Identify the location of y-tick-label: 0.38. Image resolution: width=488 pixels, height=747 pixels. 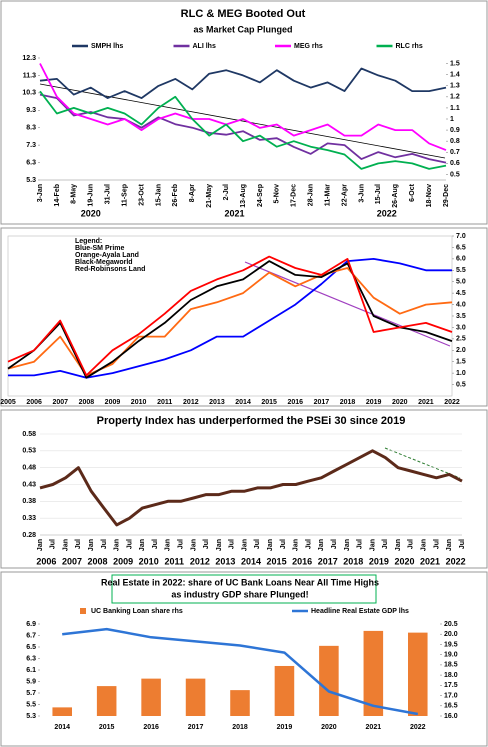
(29, 501).